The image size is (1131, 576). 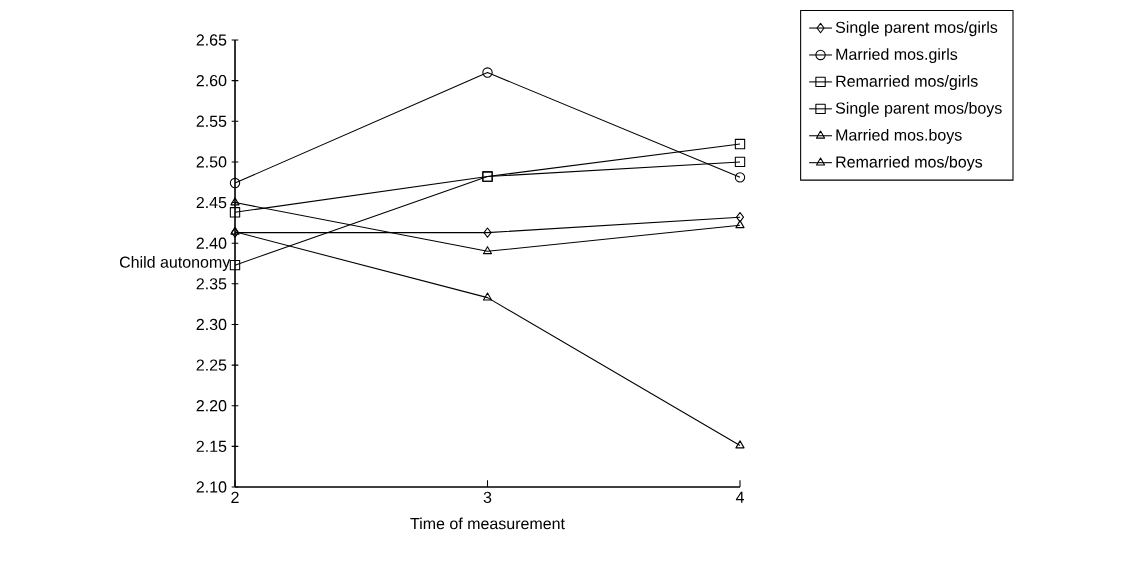 What do you see at coordinates (211, 446) in the screenshot?
I see `y-tick-label: 2.15` at bounding box center [211, 446].